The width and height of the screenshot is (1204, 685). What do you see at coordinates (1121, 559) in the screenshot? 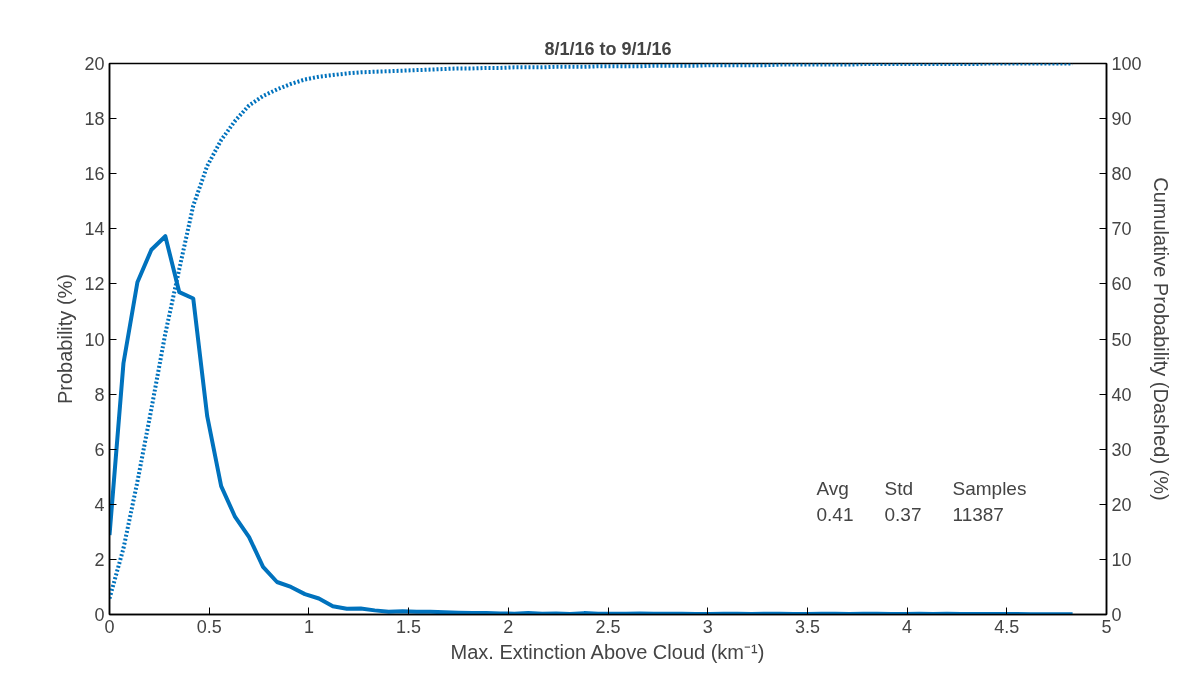
I see `y2-tick-label: 10` at bounding box center [1121, 559].